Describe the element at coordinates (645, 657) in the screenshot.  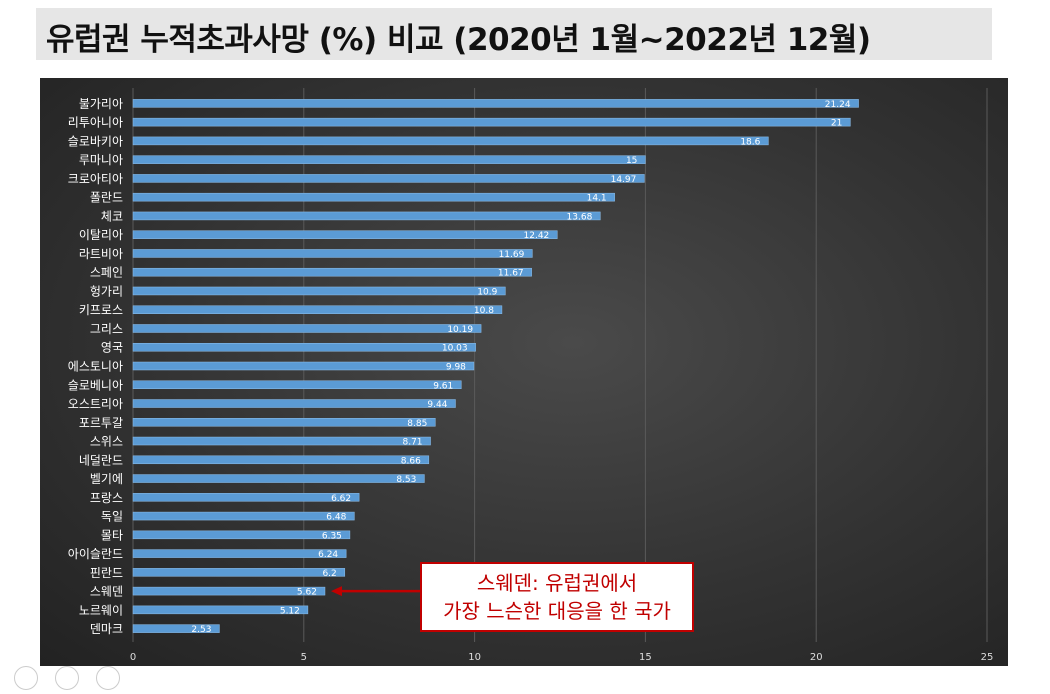
I see `x-tick-label: 15` at that location.